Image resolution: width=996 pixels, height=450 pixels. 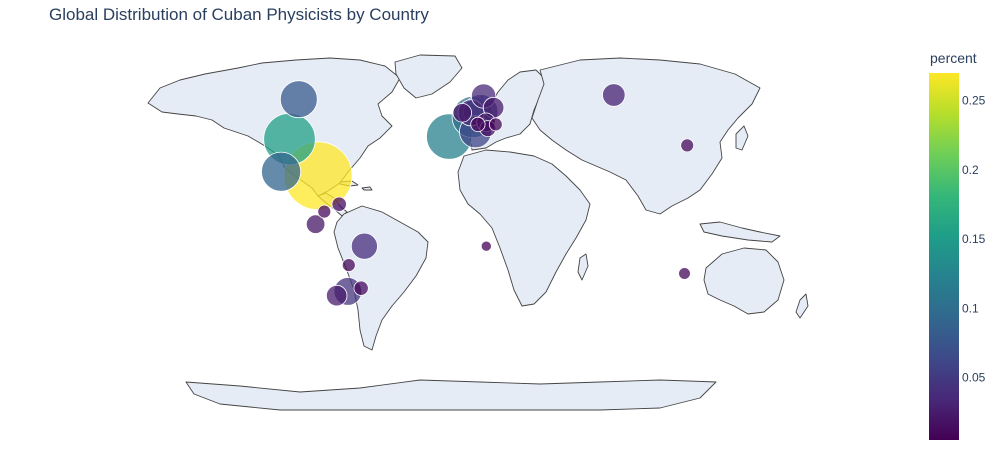 What do you see at coordinates (428, 76) in the screenshot?
I see `land-greenland` at bounding box center [428, 76].